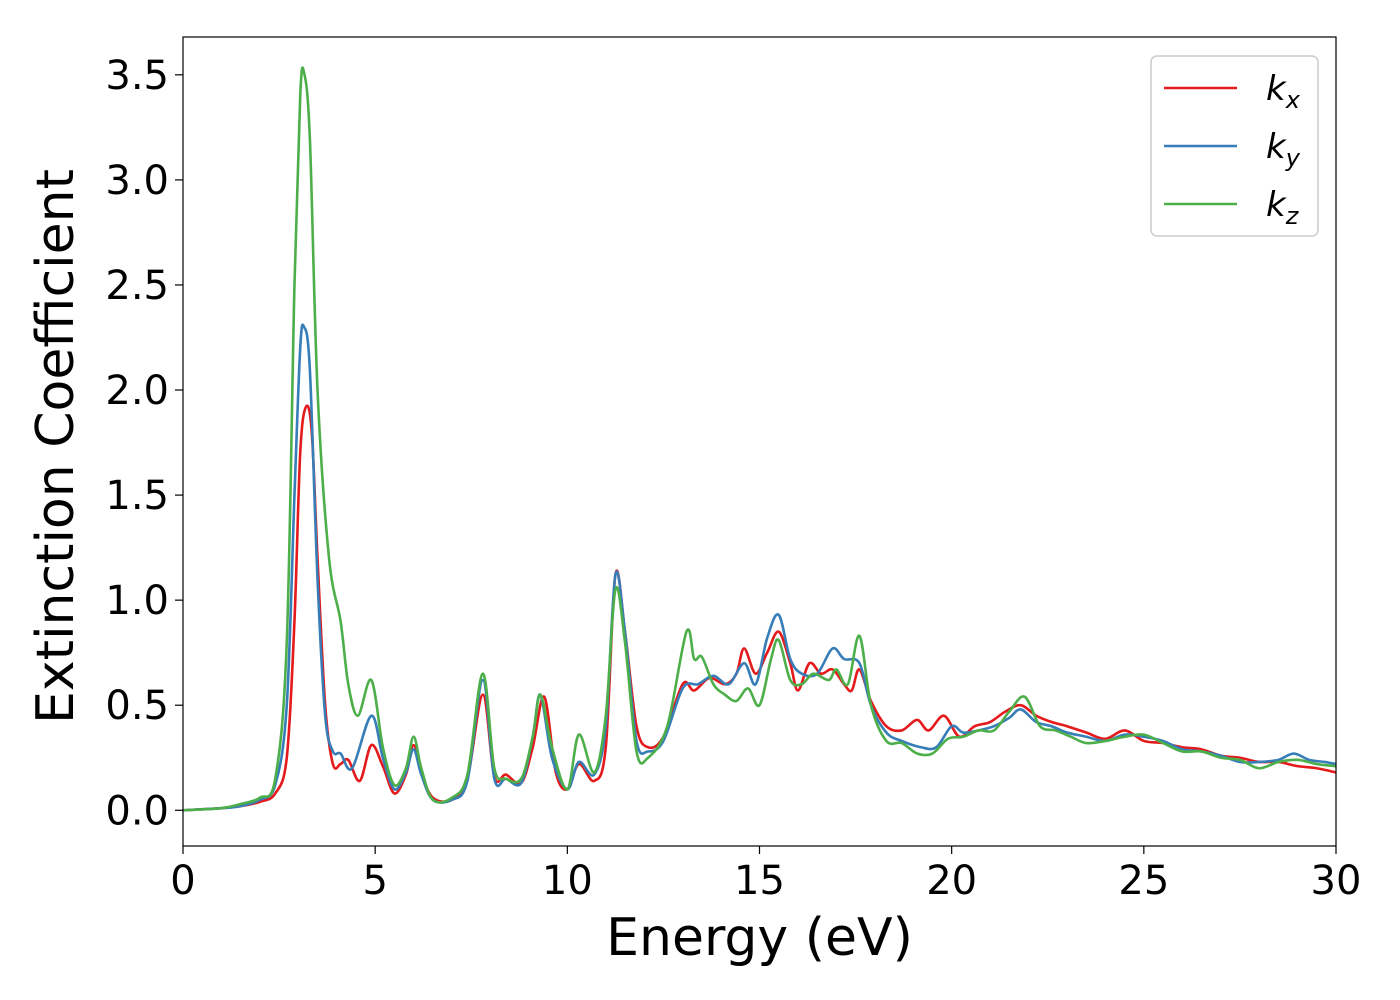  Describe the element at coordinates (1293, 100) in the screenshot. I see `legend-label-subscript: x` at that location.